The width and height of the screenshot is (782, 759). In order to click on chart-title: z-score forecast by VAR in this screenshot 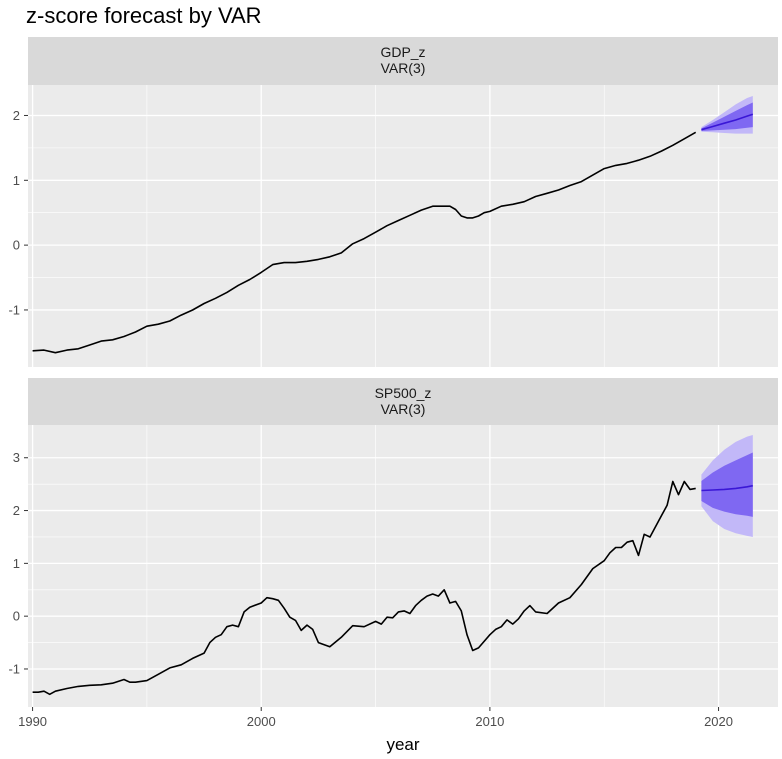, I will do `click(144, 15)`.